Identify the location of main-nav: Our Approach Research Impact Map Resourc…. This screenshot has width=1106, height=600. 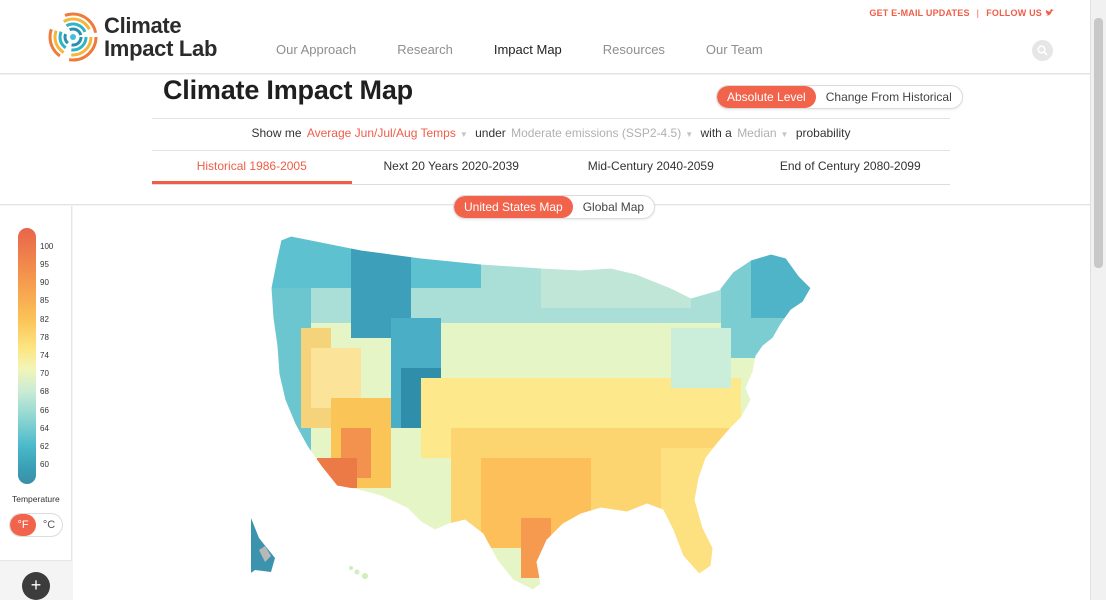
(540, 49).